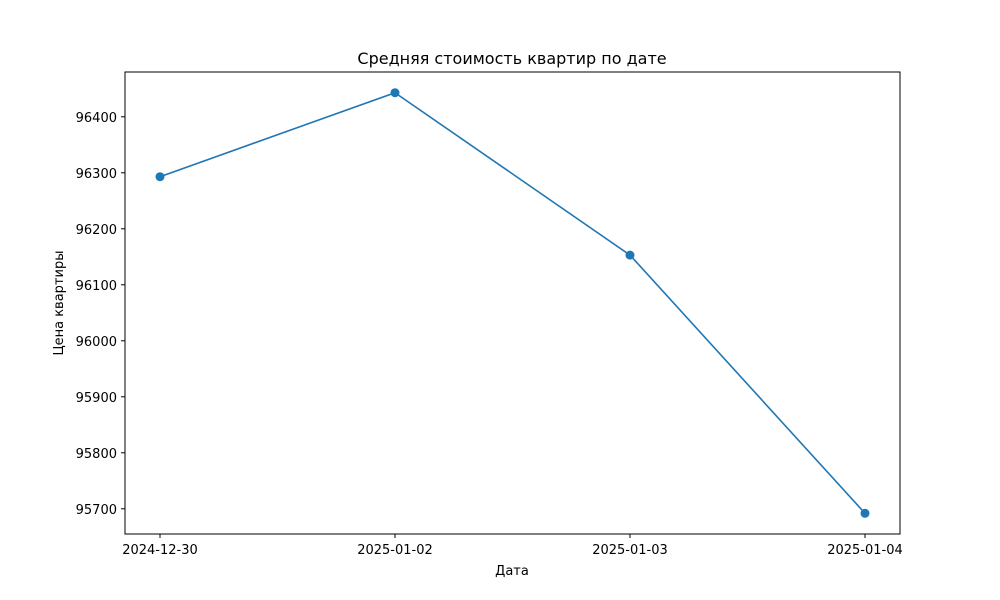 This screenshot has height=600, width=1000. Describe the element at coordinates (59, 303) in the screenshot. I see `y-axis-label: Цена квартиры` at that location.